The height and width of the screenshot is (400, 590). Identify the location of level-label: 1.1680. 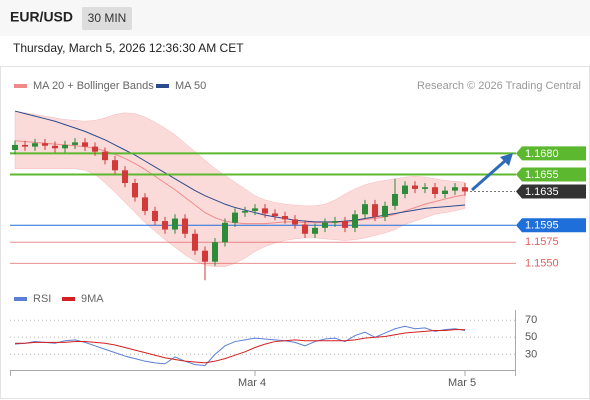
(542, 154).